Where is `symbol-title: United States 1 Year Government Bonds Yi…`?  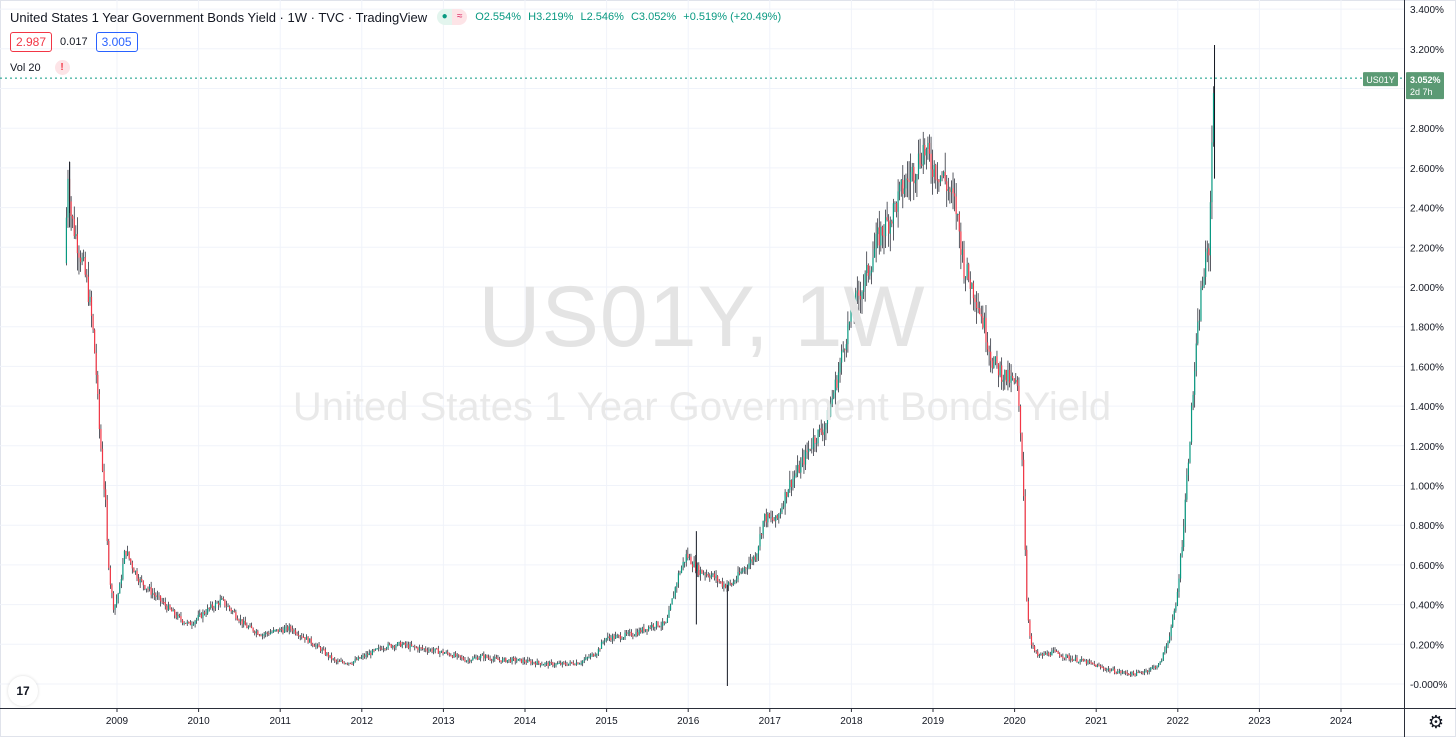
symbol-title: United States 1 Year Government Bonds Yi… is located at coordinates (219, 17).